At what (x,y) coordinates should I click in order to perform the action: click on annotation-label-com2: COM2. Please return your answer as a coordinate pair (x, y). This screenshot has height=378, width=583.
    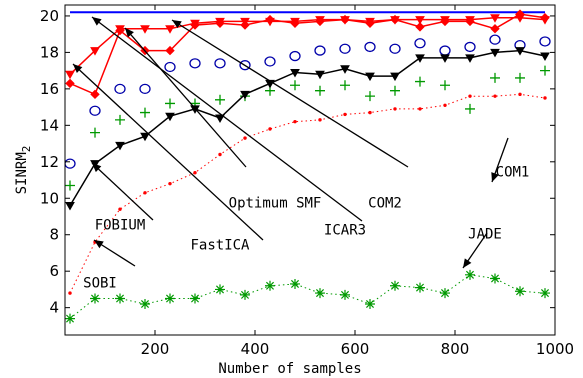
    Looking at the image, I should click on (385, 203).